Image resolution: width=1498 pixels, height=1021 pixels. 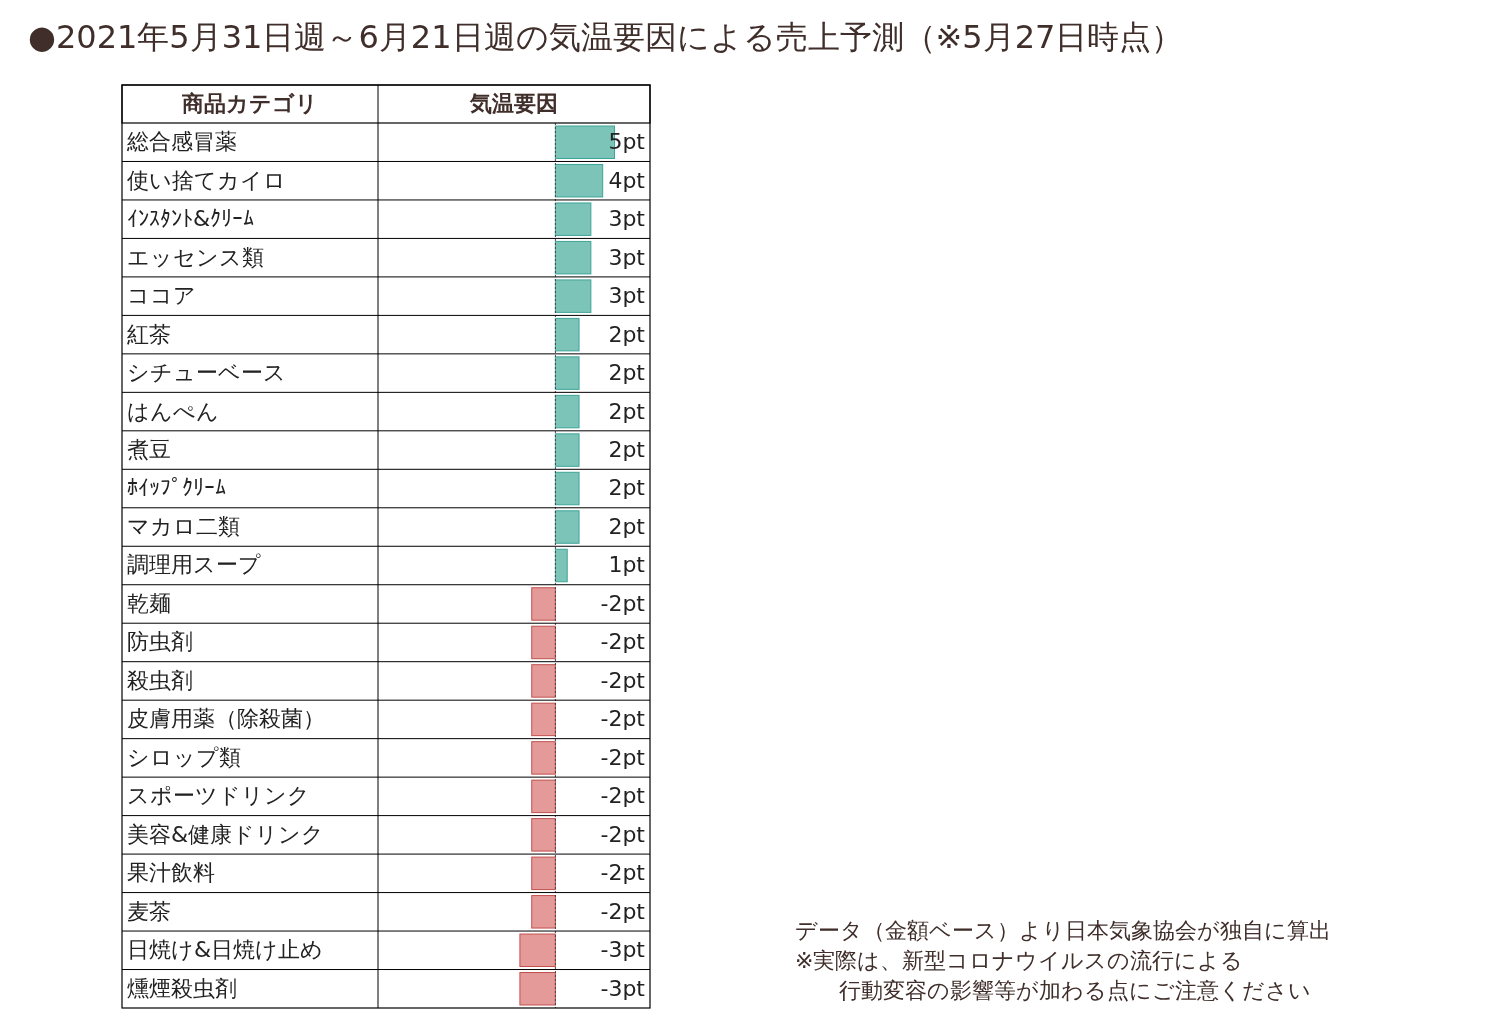 I want to click on y-tick-label: 美容&健康ドリンク, so click(x=226, y=834).